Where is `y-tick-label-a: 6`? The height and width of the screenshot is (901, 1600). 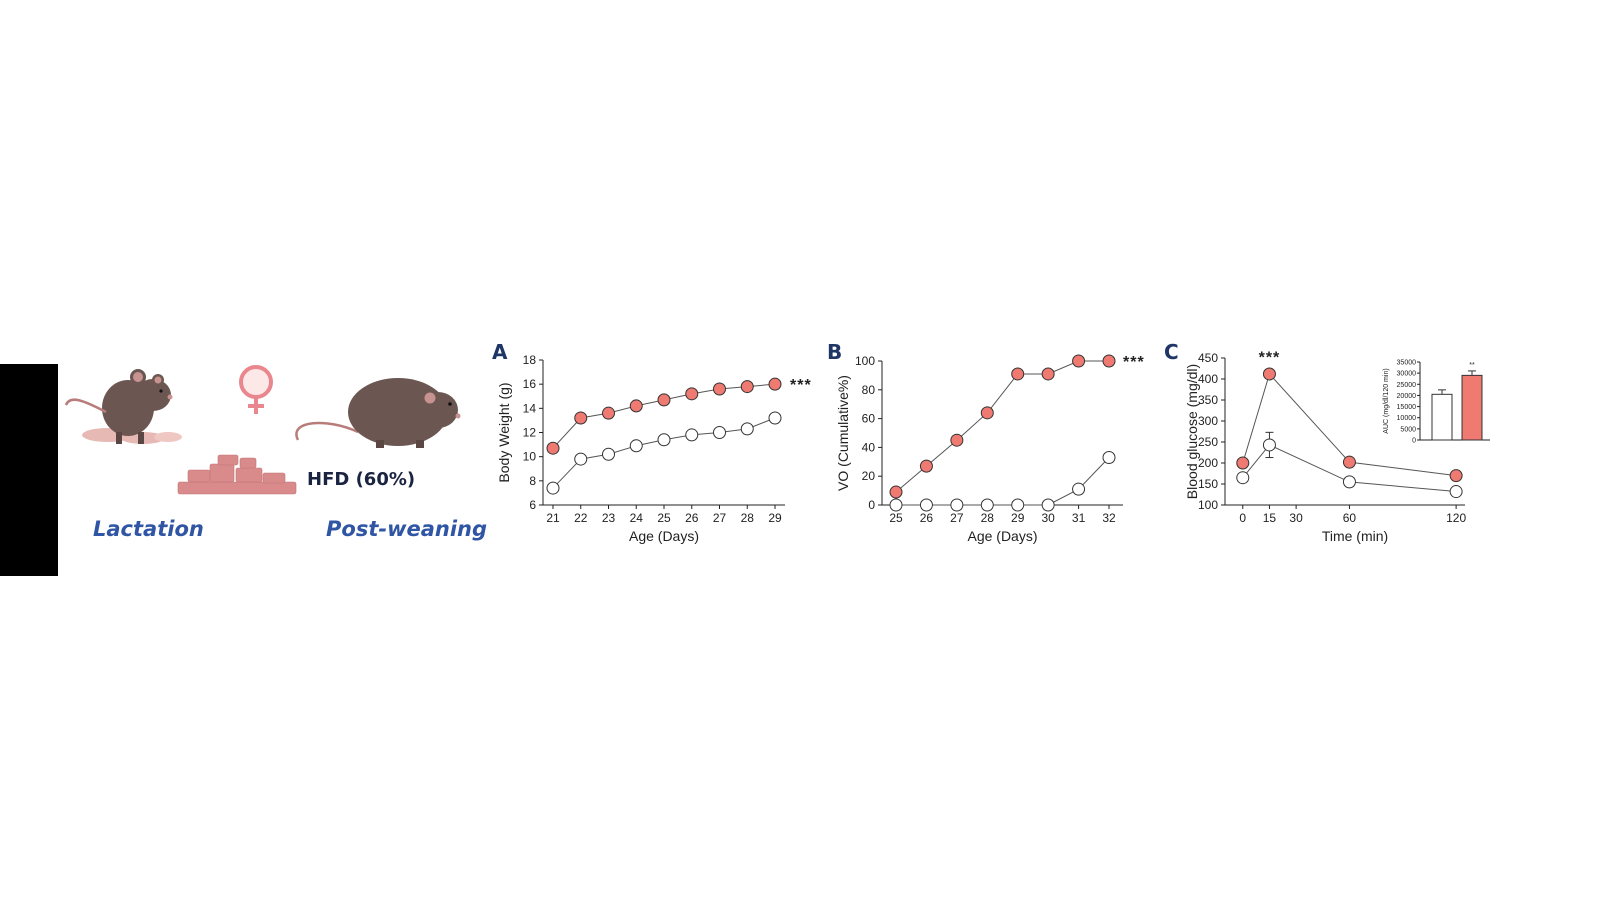
y-tick-label-a: 6 is located at coordinates (532, 505).